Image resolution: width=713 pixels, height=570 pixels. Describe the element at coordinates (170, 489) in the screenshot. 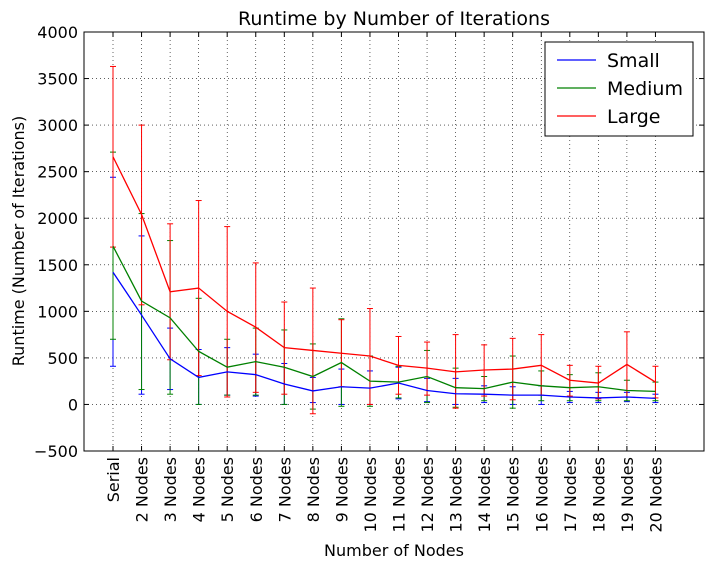

I see `x-tick-label: 3 Nodes` at that location.